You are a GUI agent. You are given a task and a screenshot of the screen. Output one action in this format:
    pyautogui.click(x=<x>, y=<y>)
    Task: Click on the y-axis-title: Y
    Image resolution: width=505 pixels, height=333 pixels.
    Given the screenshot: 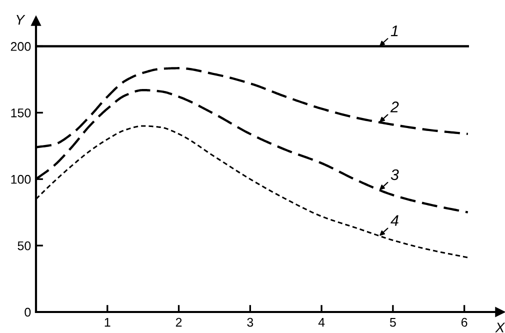 What is the action you would take?
    pyautogui.click(x=21, y=20)
    